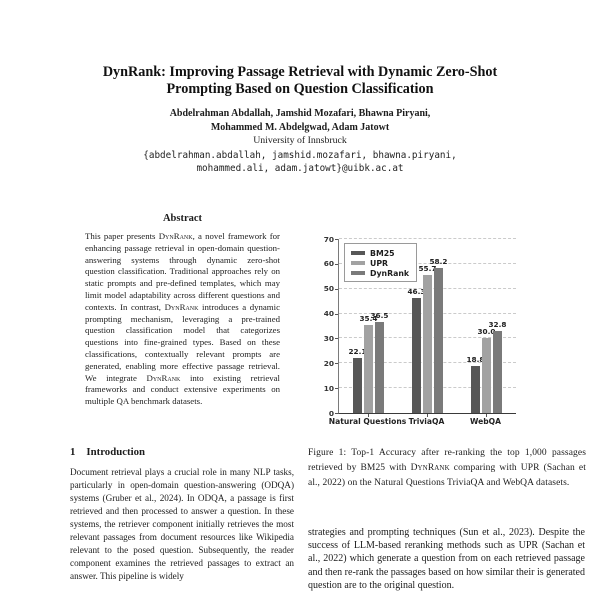 The width and height of the screenshot is (600, 600). I want to click on chart-plot-area: 22.1 35.4 36.5 46.3 55.7 58.2 18.8 30.0 32.8, so click(427, 326).